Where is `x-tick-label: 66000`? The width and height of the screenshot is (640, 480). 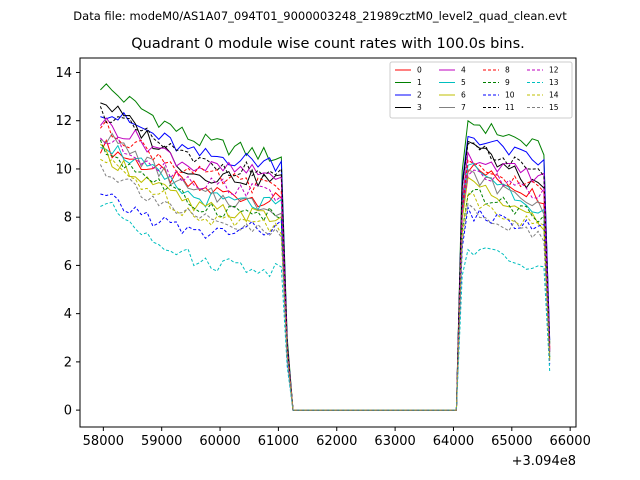 x-tick-label: 66000 is located at coordinates (569, 441).